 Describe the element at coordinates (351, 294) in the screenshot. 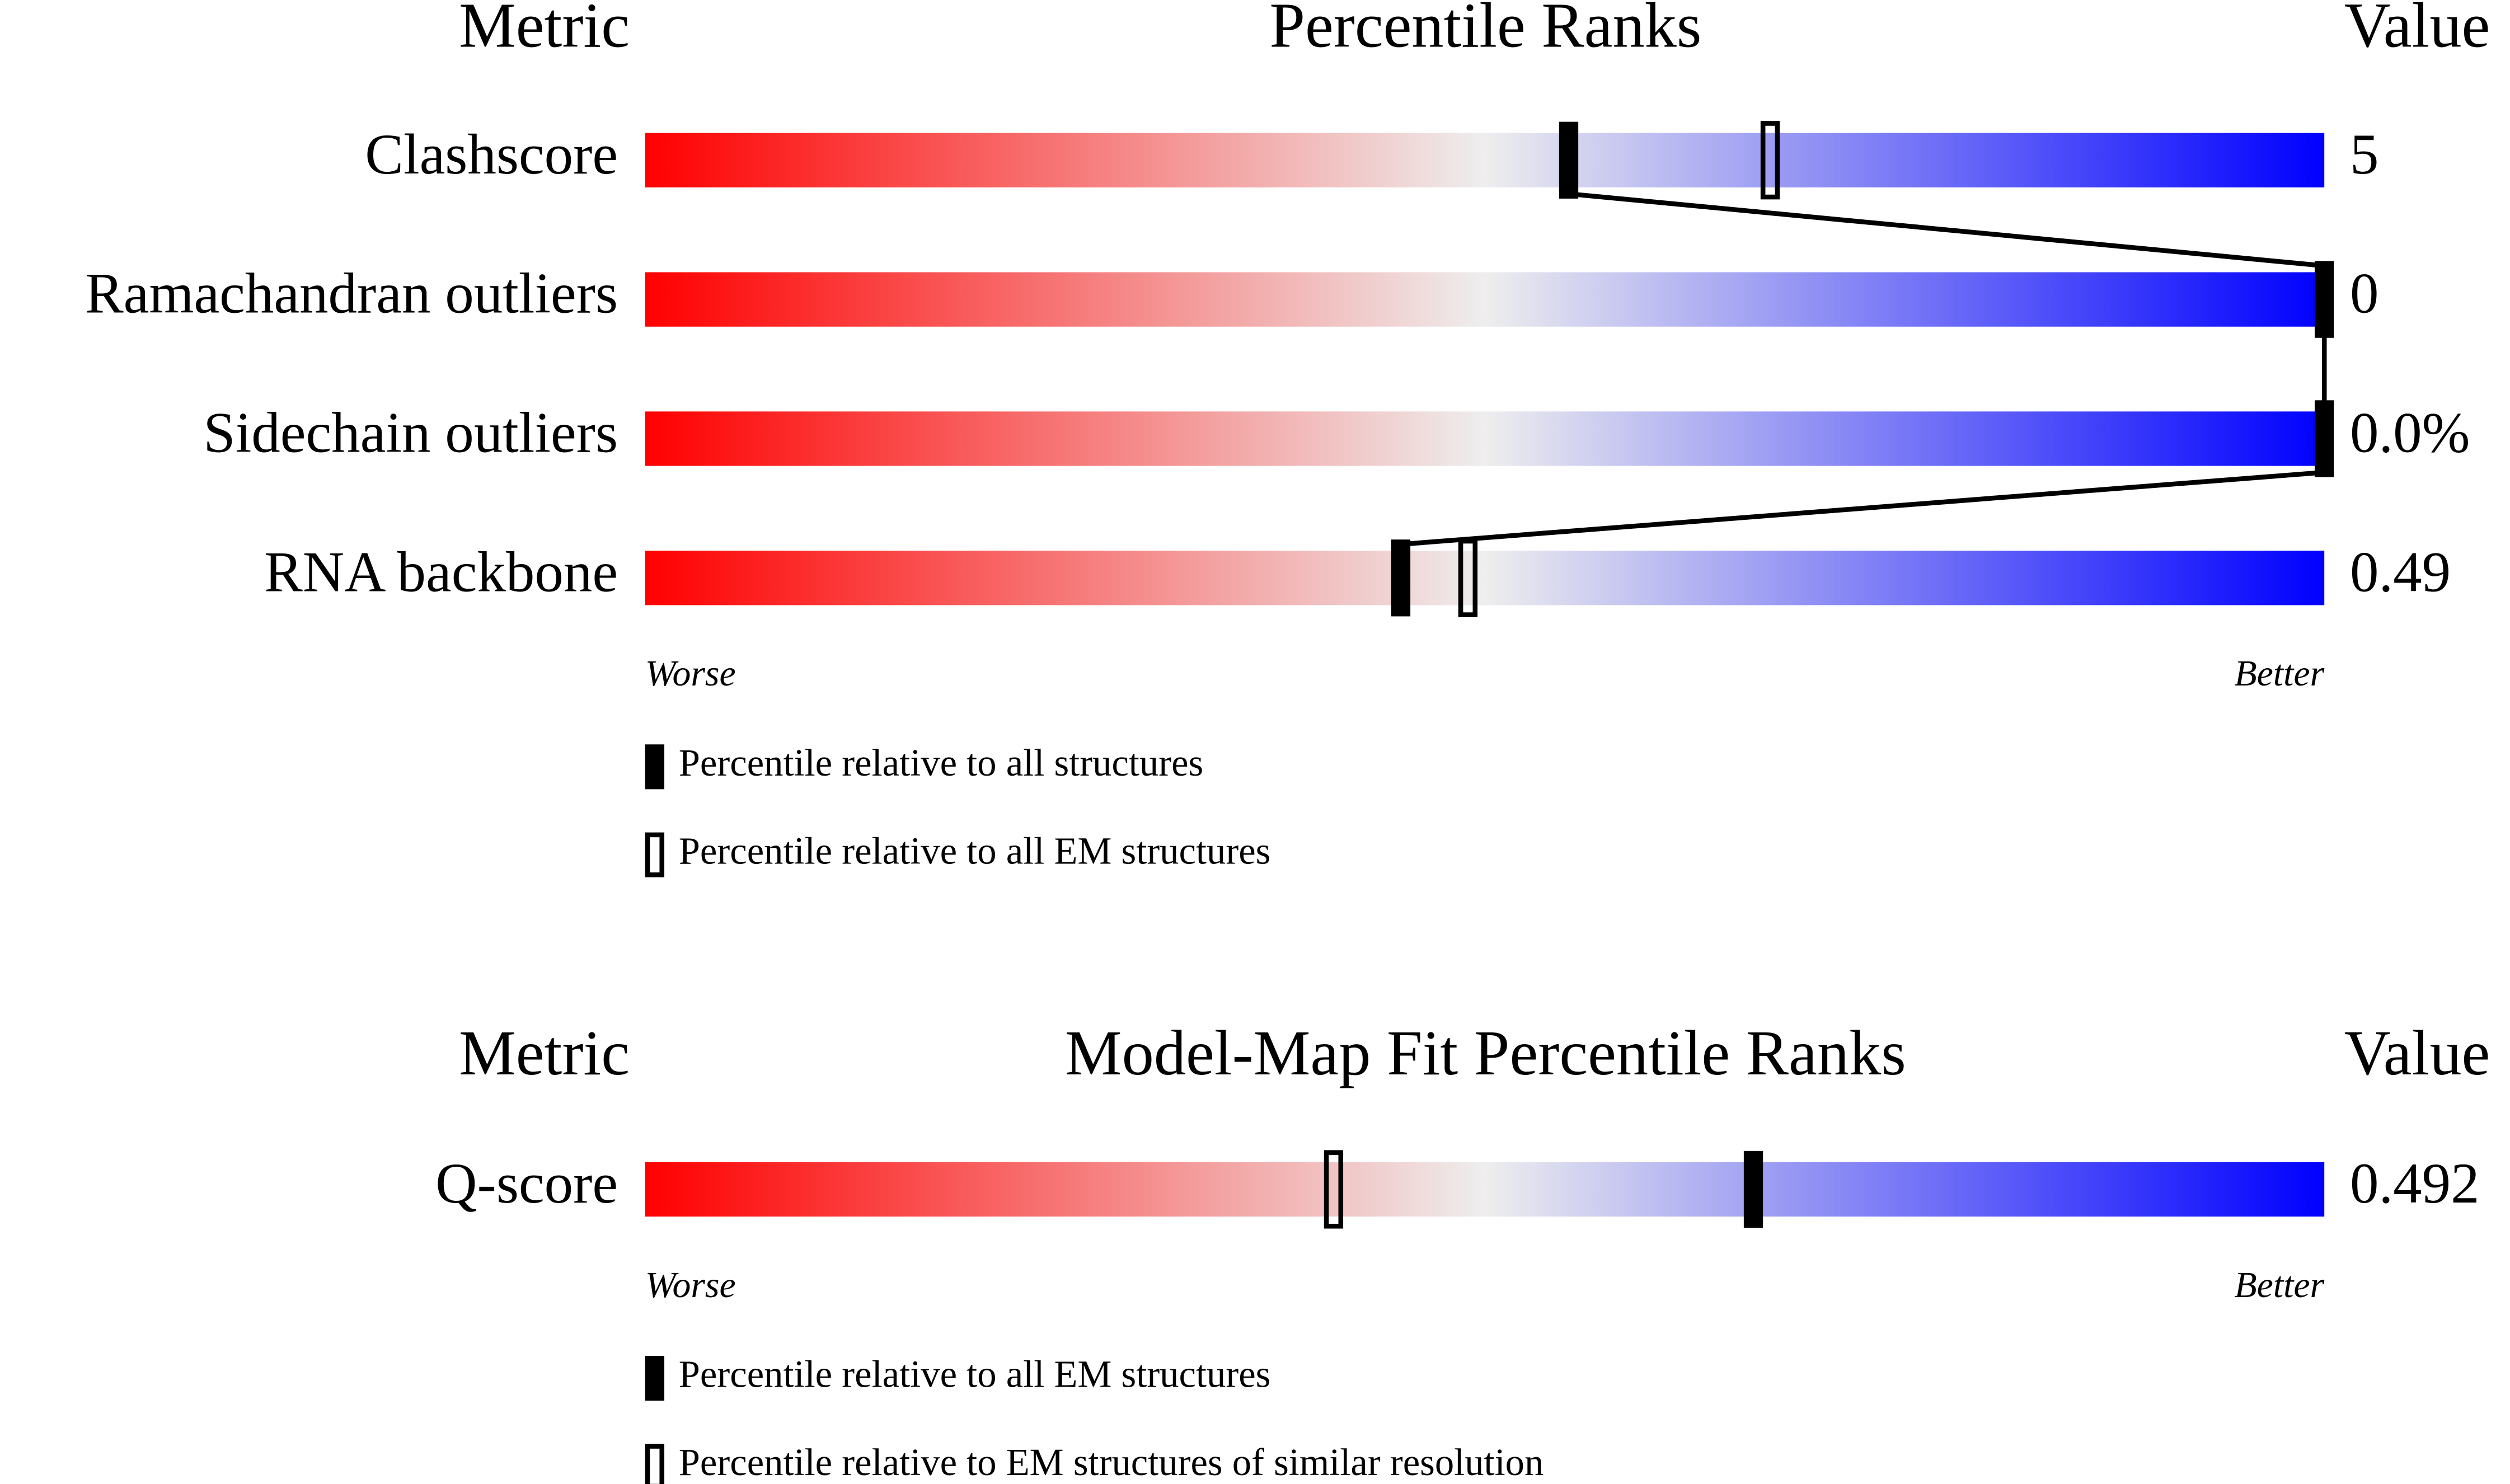

I see `metric-label: Ramachandran outliers` at that location.